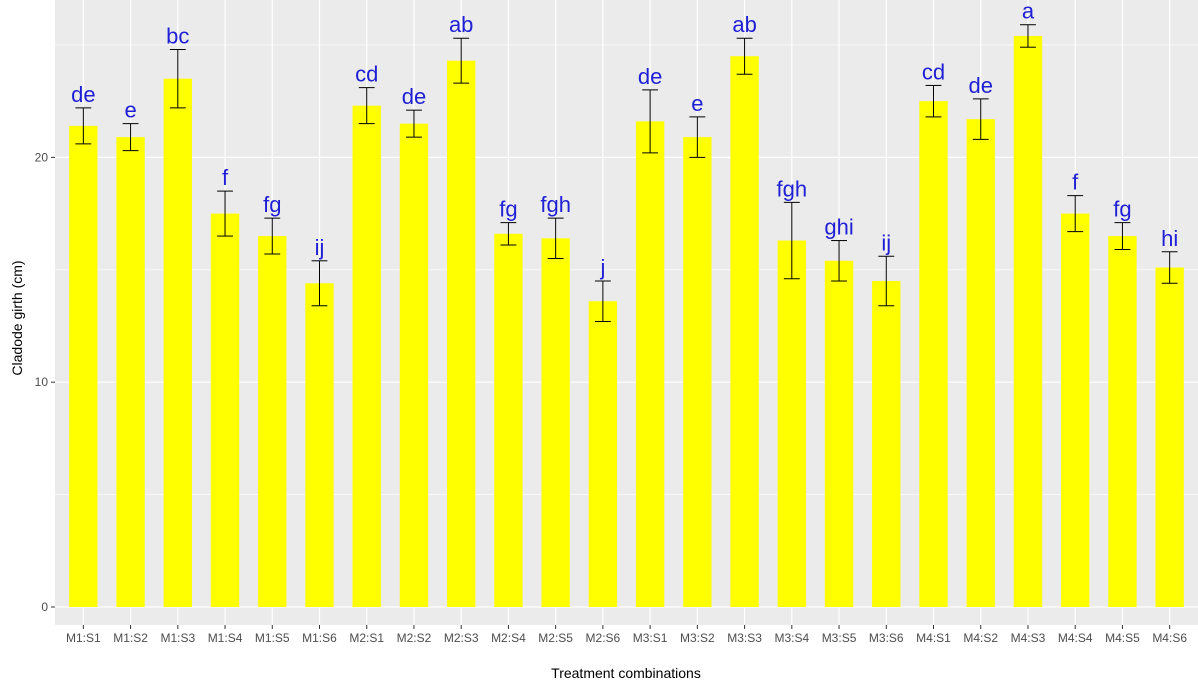 This screenshot has height=684, width=1198. I want to click on x-tick-label: M2:S4, so click(508, 638).